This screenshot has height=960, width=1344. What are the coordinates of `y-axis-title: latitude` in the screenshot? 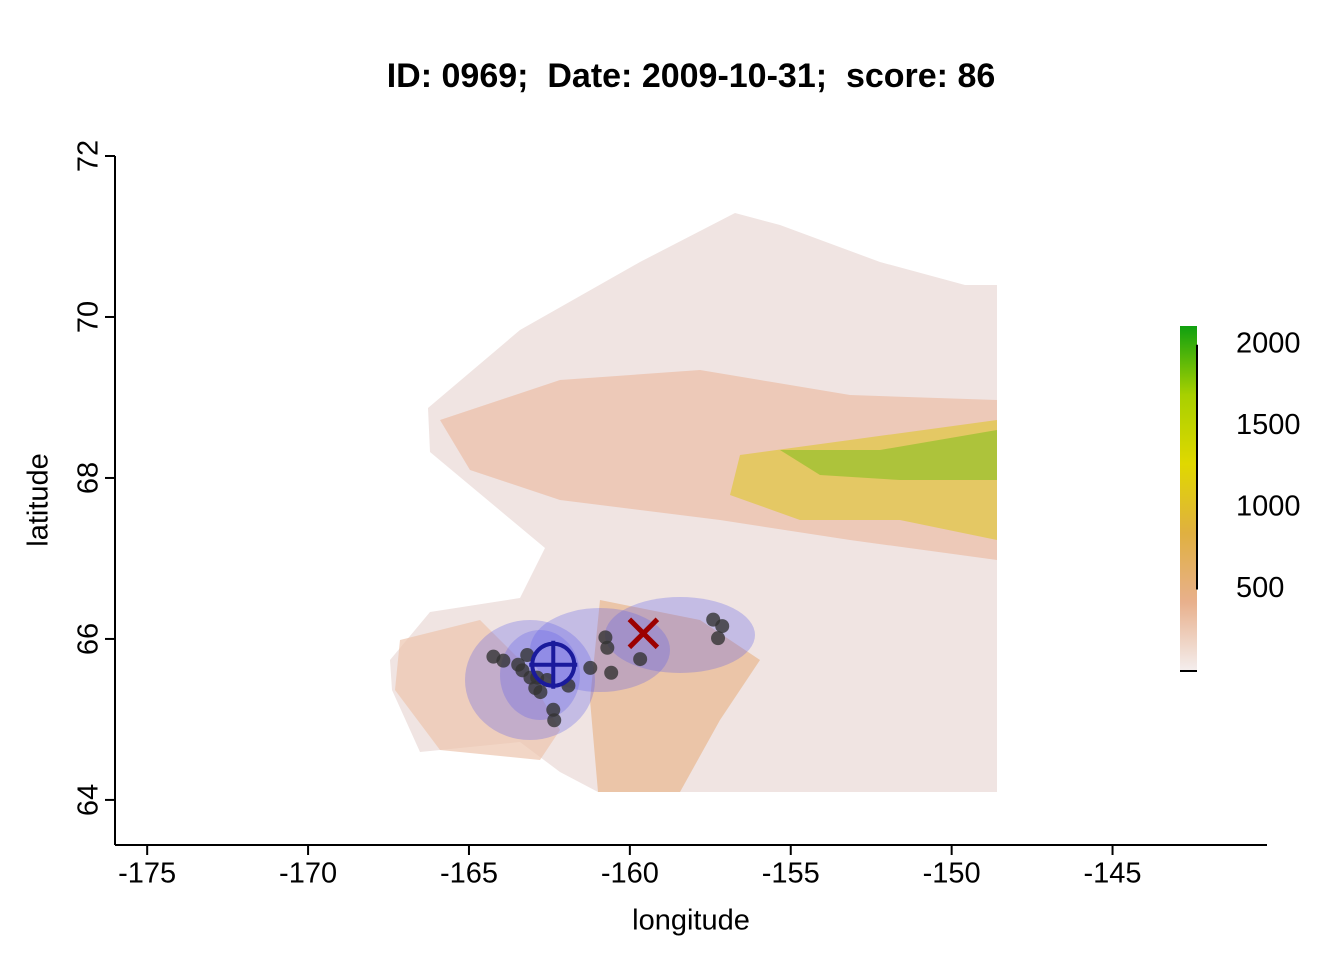 It's located at (39, 500).